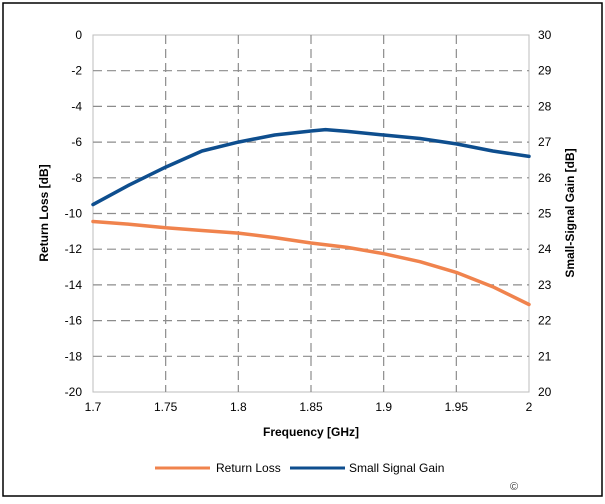  What do you see at coordinates (74, 321) in the screenshot?
I see `y-left-tick-label: -16` at bounding box center [74, 321].